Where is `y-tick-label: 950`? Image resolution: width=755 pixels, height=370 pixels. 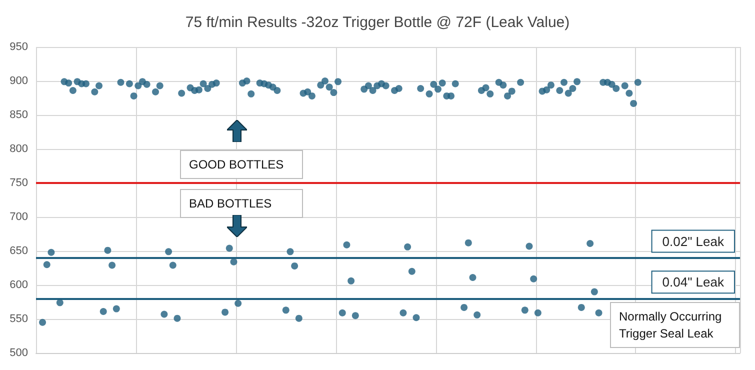
y-tick-label: 950 is located at coordinates (19, 47).